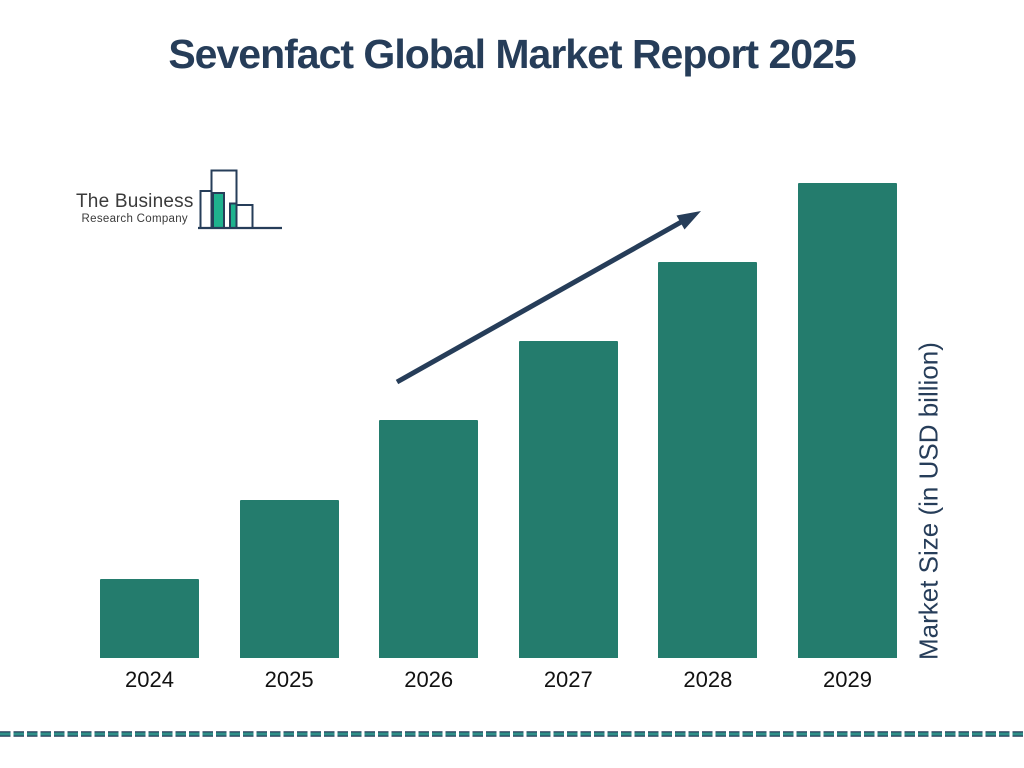 The height and width of the screenshot is (768, 1024). What do you see at coordinates (289, 679) in the screenshot?
I see `x-tick-2025: 2025` at bounding box center [289, 679].